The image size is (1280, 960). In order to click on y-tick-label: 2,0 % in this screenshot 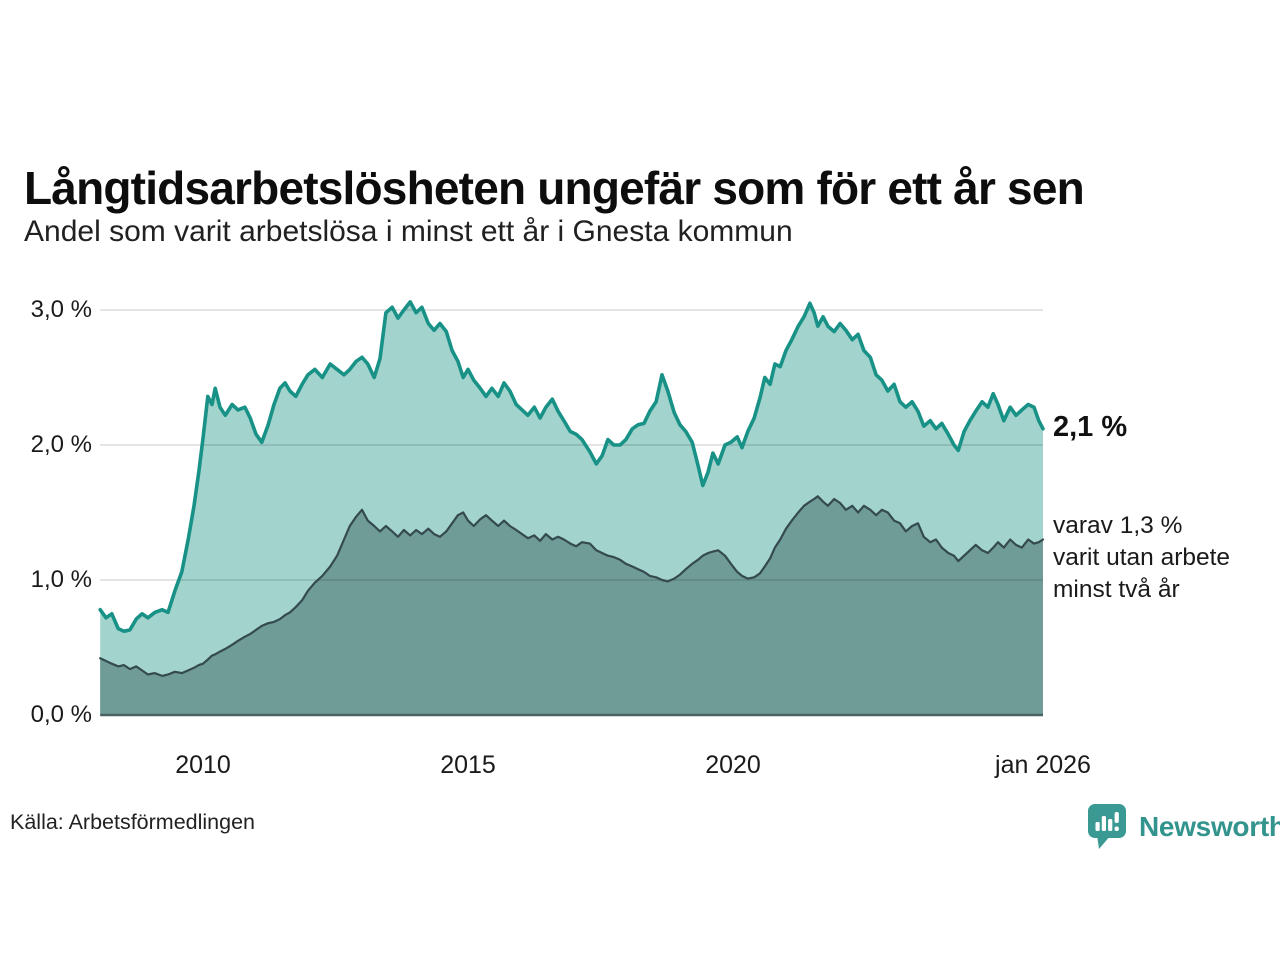, I will do `click(61, 444)`.